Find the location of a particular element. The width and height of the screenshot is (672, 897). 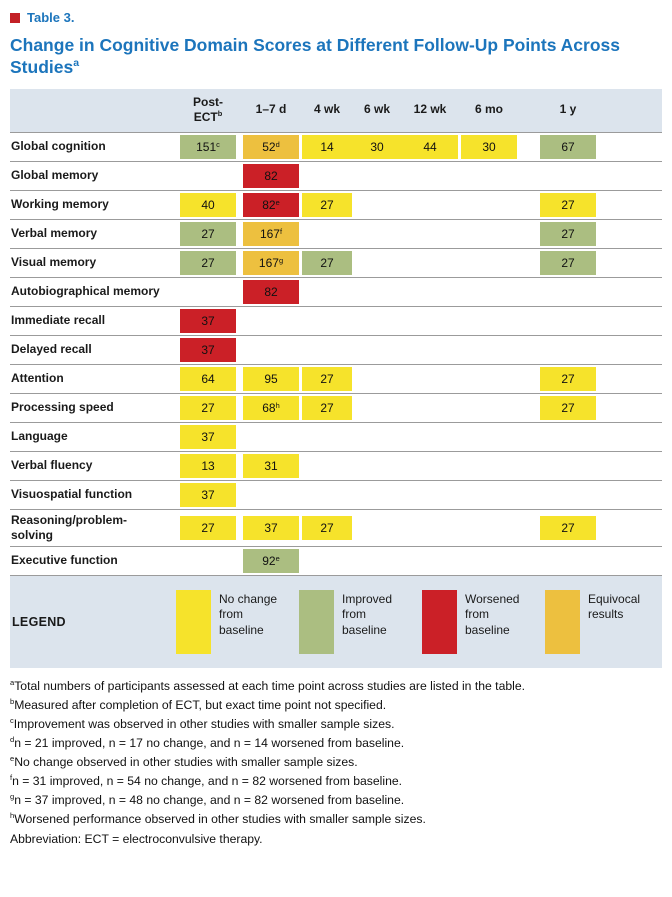

column-header: 1–7 d is located at coordinates (271, 109).